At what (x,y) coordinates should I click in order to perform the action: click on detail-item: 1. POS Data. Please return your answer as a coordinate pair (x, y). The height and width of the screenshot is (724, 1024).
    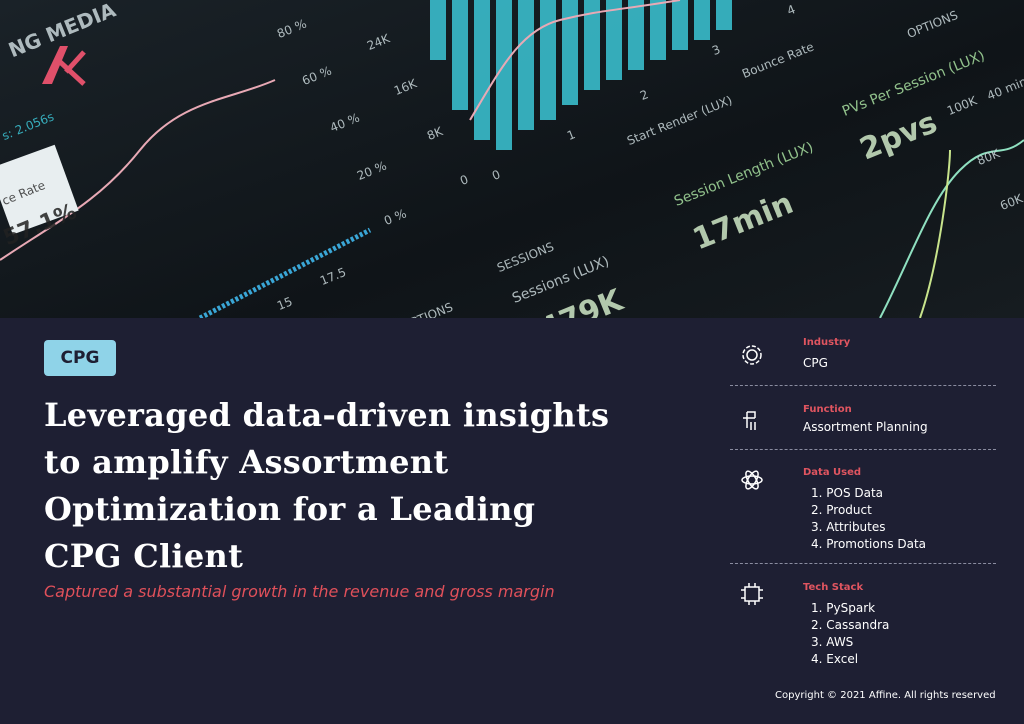
    Looking at the image, I should click on (847, 493).